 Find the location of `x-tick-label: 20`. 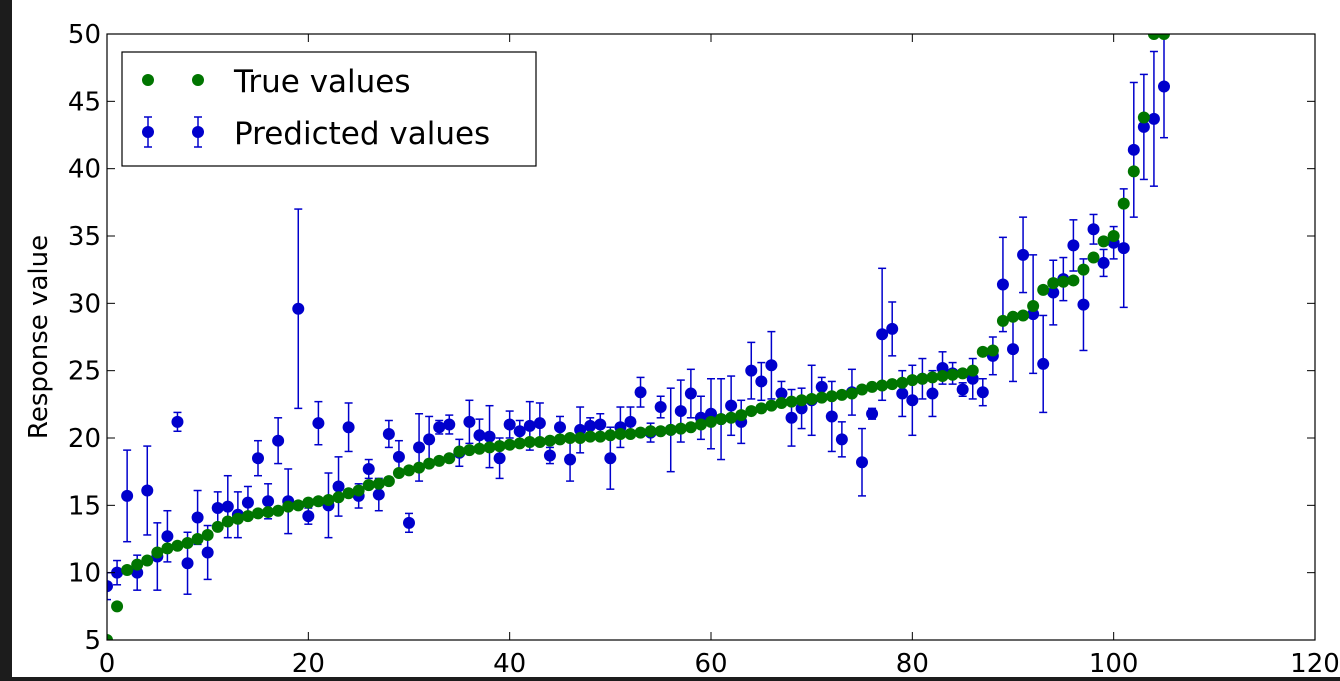

x-tick-label: 20 is located at coordinates (308, 663).